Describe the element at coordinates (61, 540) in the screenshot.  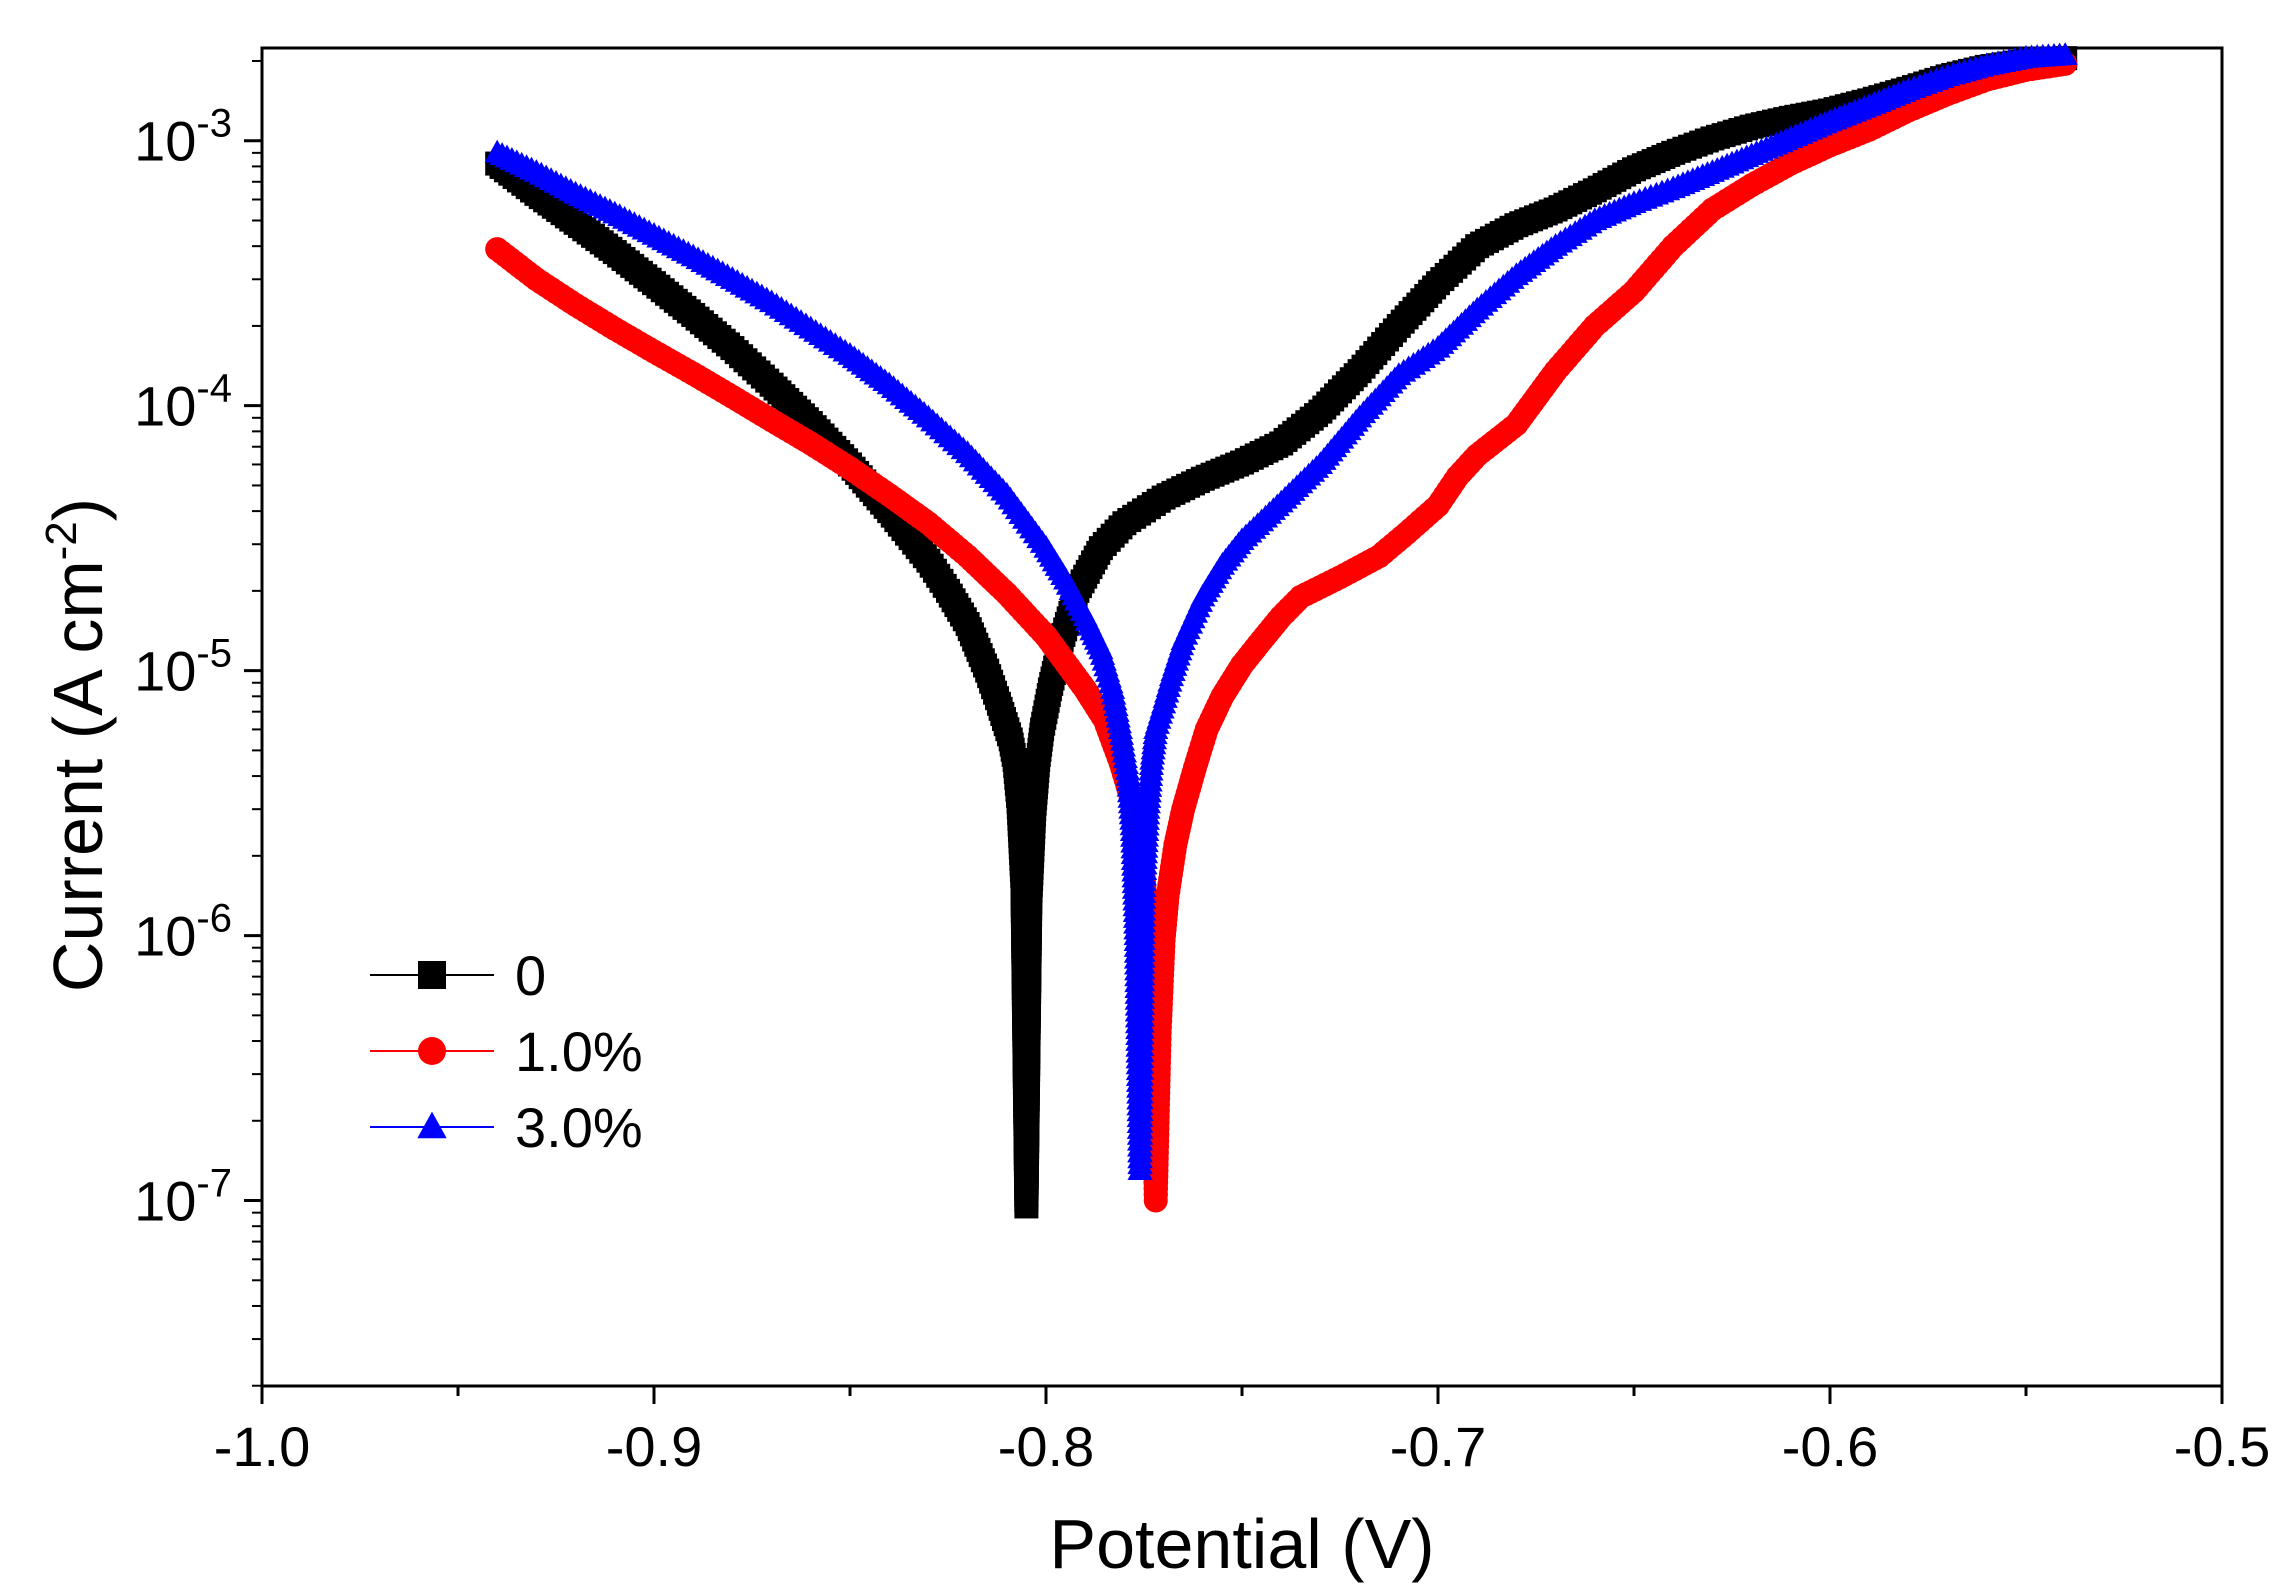
I see `y-axis-title-exponent: -2` at that location.